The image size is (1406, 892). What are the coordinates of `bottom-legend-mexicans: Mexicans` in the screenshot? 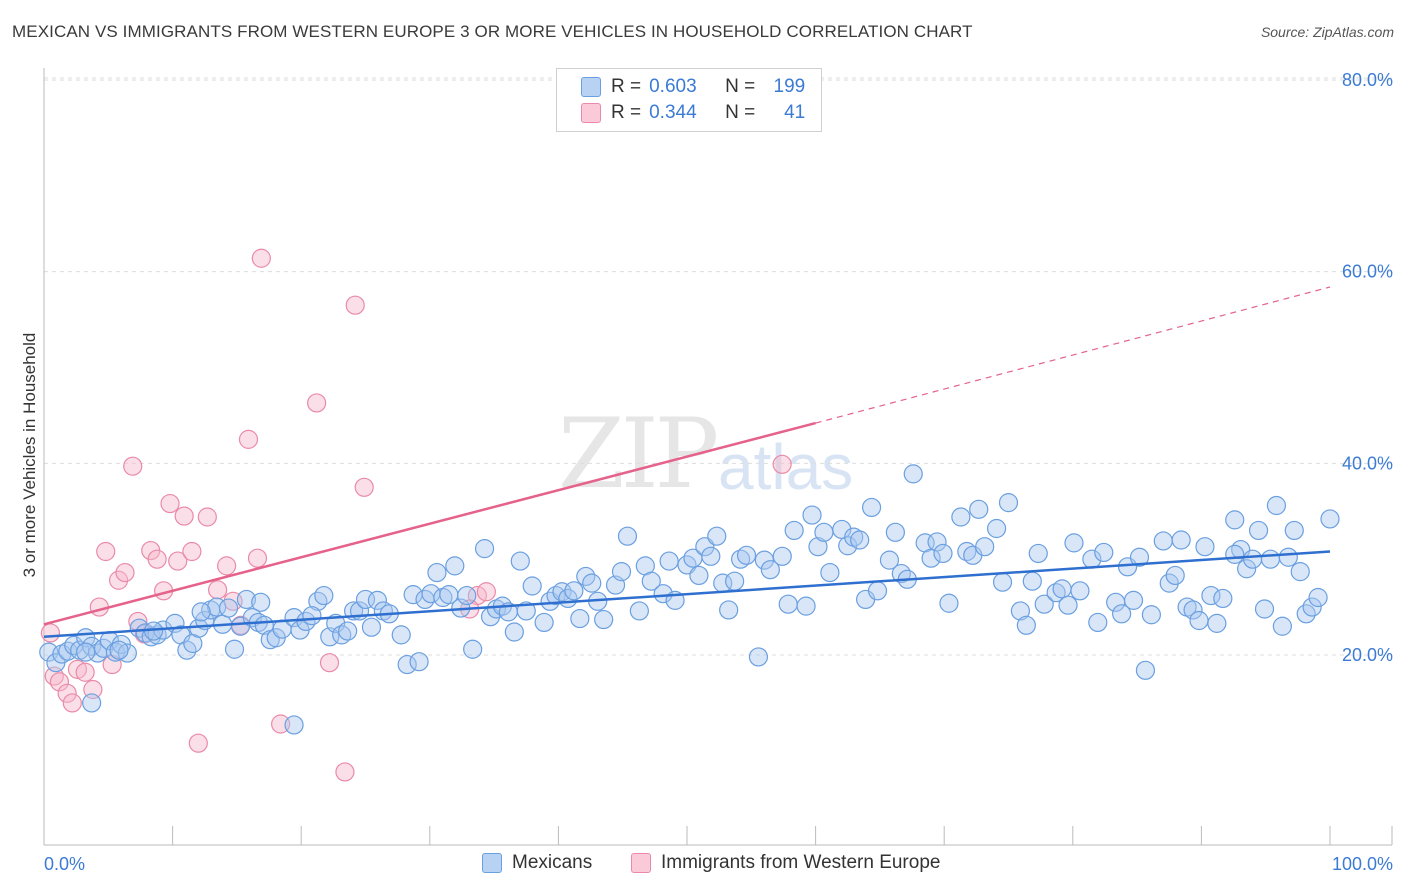 It's located at (537, 863).